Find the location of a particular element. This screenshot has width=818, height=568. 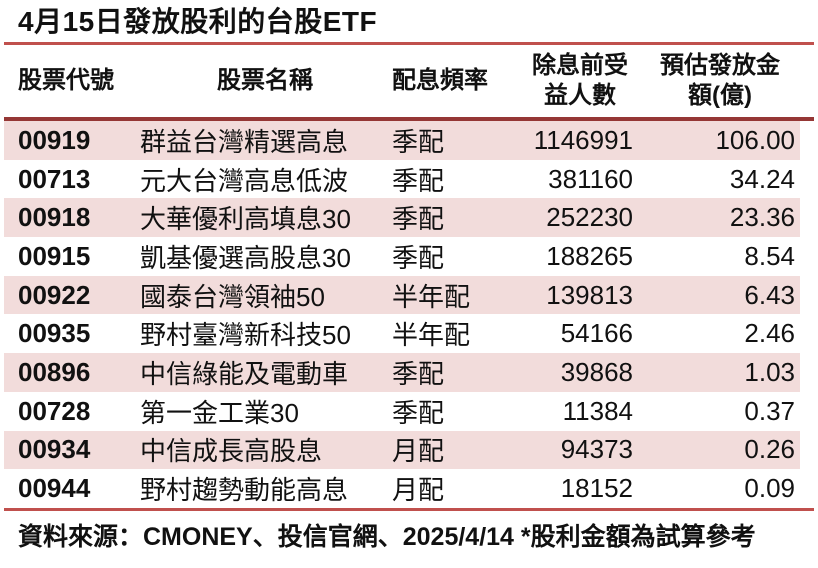

cell-amount: 0.37 is located at coordinates (769, 410).